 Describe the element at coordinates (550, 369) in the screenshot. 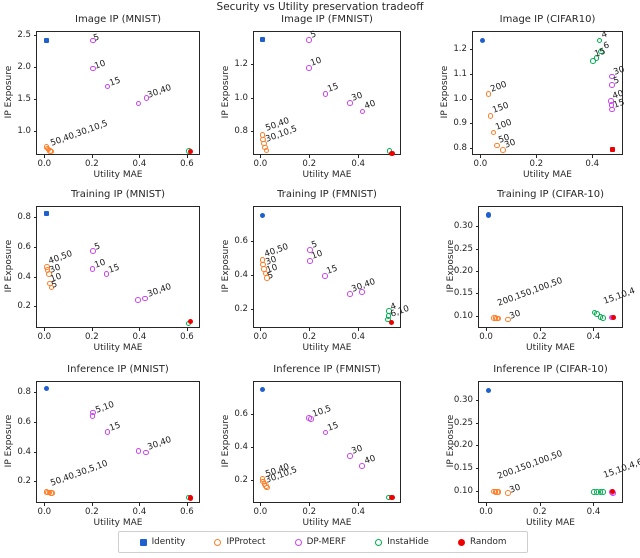

I see `panel-title: Inference IP (CIFAR-10)` at that location.